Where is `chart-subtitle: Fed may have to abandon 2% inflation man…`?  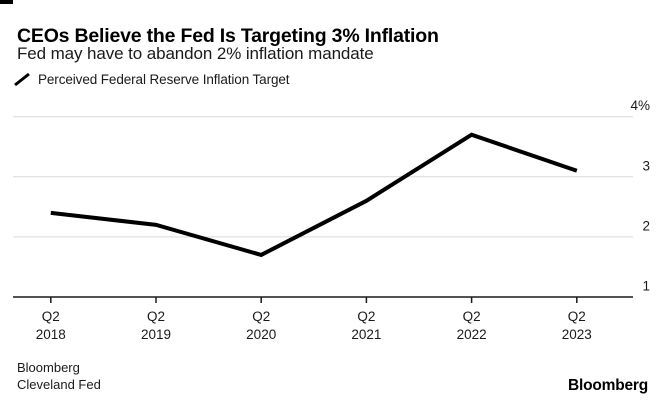
chart-subtitle: Fed may have to abandon 2% inflation man… is located at coordinates (195, 53).